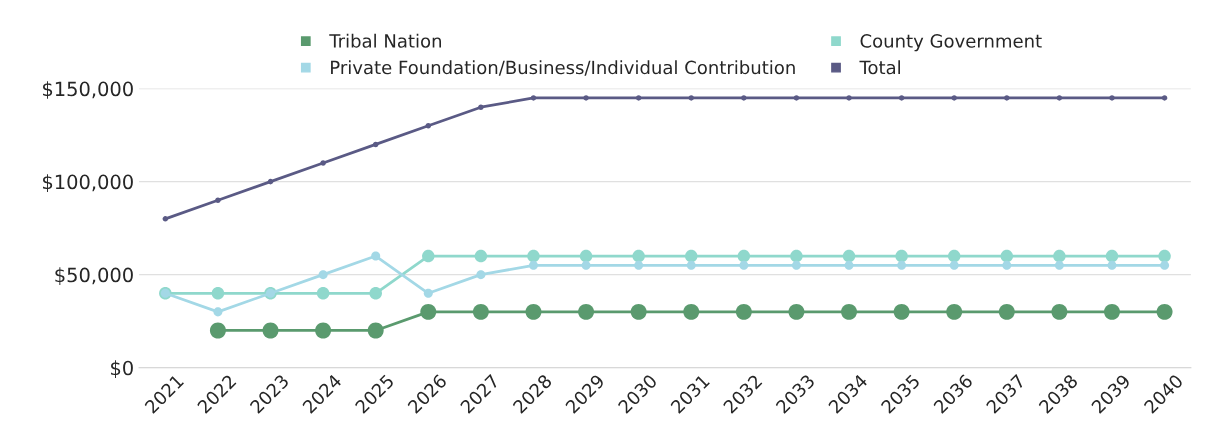  What do you see at coordinates (88, 183) in the screenshot?
I see `y-tick-label: $100,000` at bounding box center [88, 183].